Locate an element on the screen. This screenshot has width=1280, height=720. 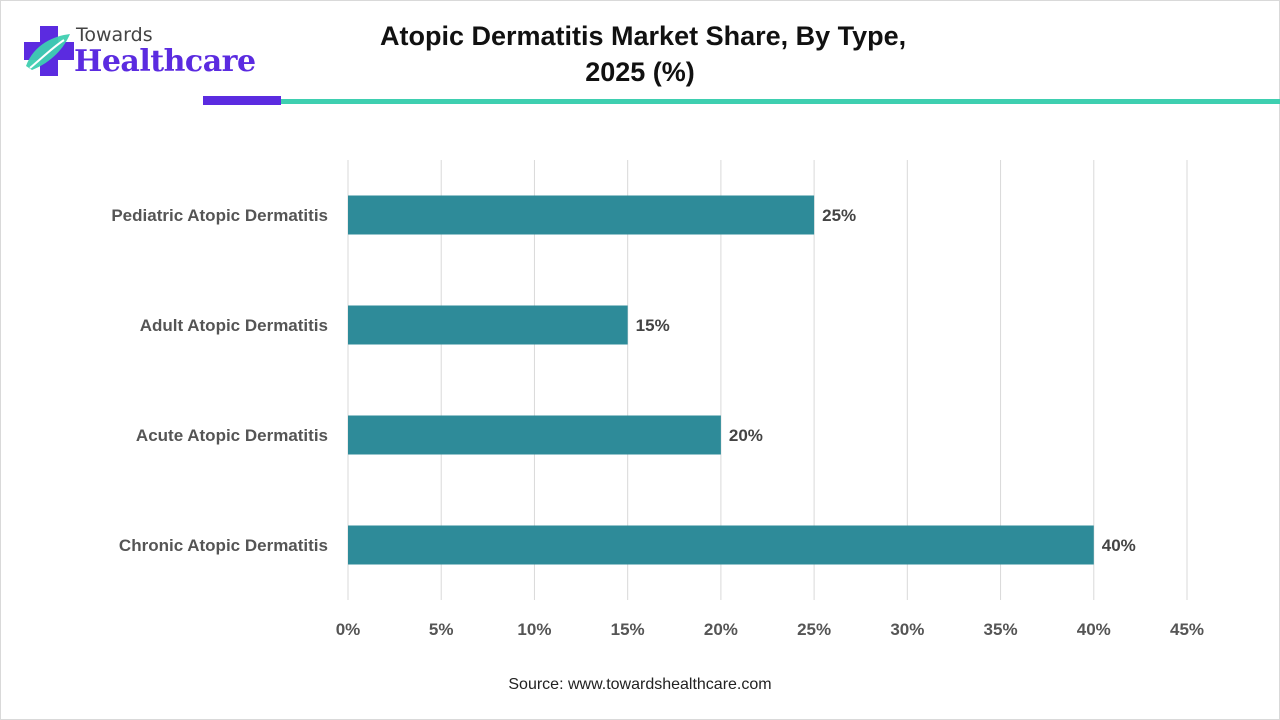
category-label: Chronic Atopic Dermatitis is located at coordinates (223, 545).